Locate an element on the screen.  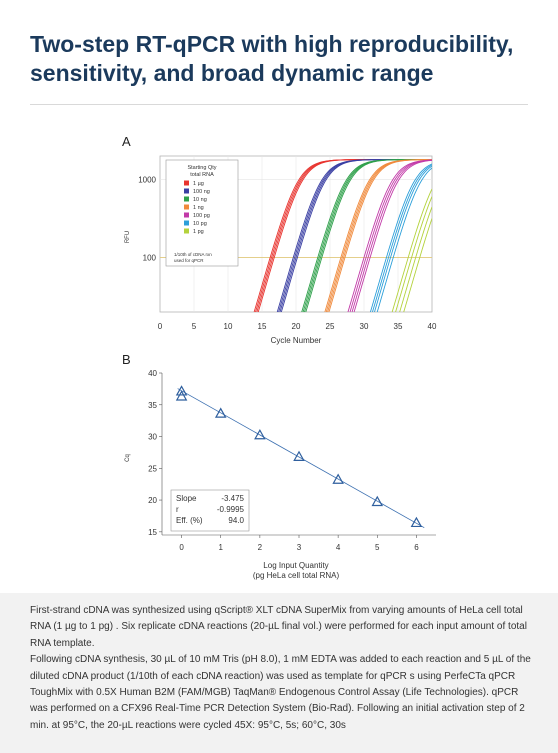
x-tick-label-a: 25 is located at coordinates (330, 326).